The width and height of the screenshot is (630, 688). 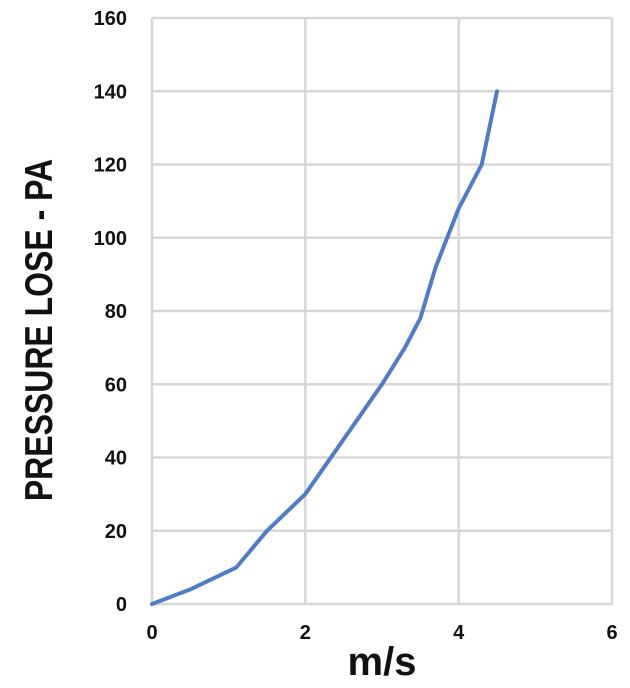 I want to click on y-tick-label: 60, so click(x=116, y=385).